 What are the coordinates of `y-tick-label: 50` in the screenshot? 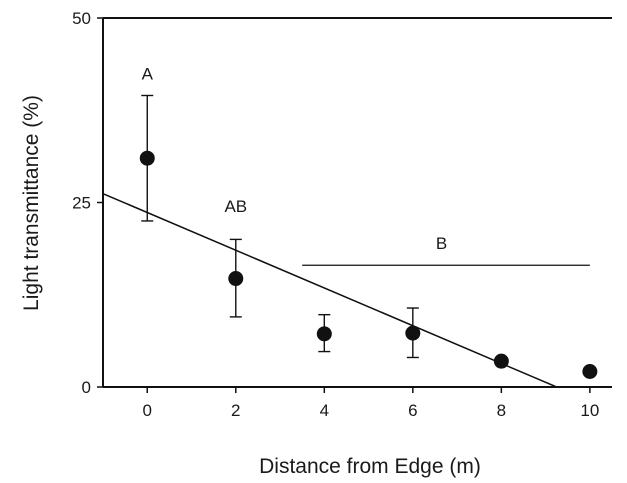 It's located at (81, 18).